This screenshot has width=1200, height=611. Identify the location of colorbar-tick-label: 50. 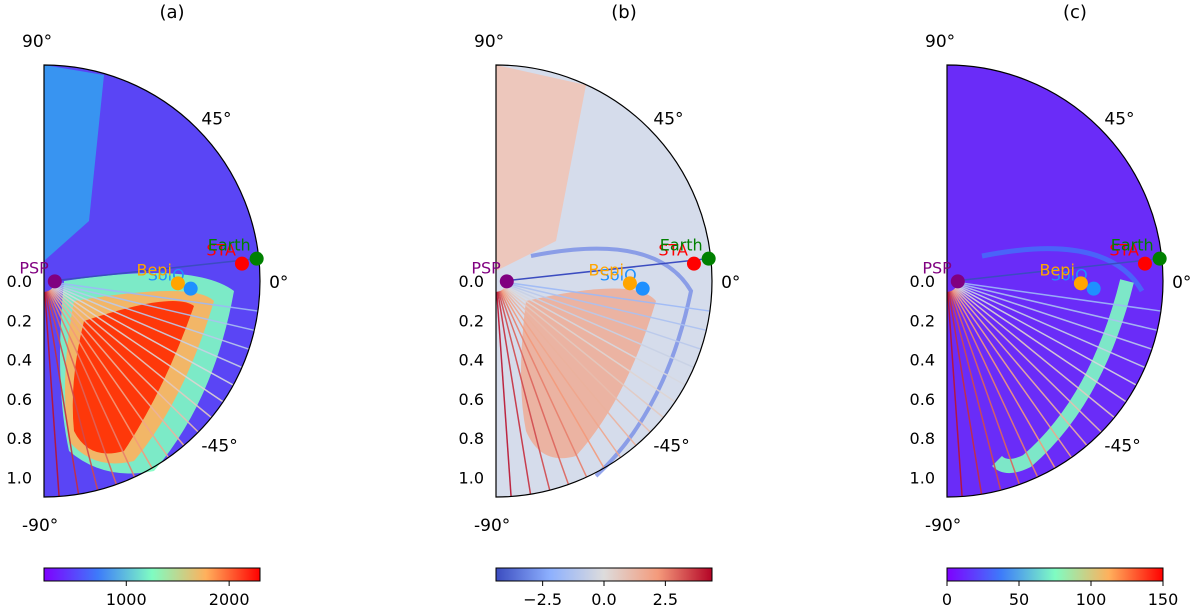
(1019, 599).